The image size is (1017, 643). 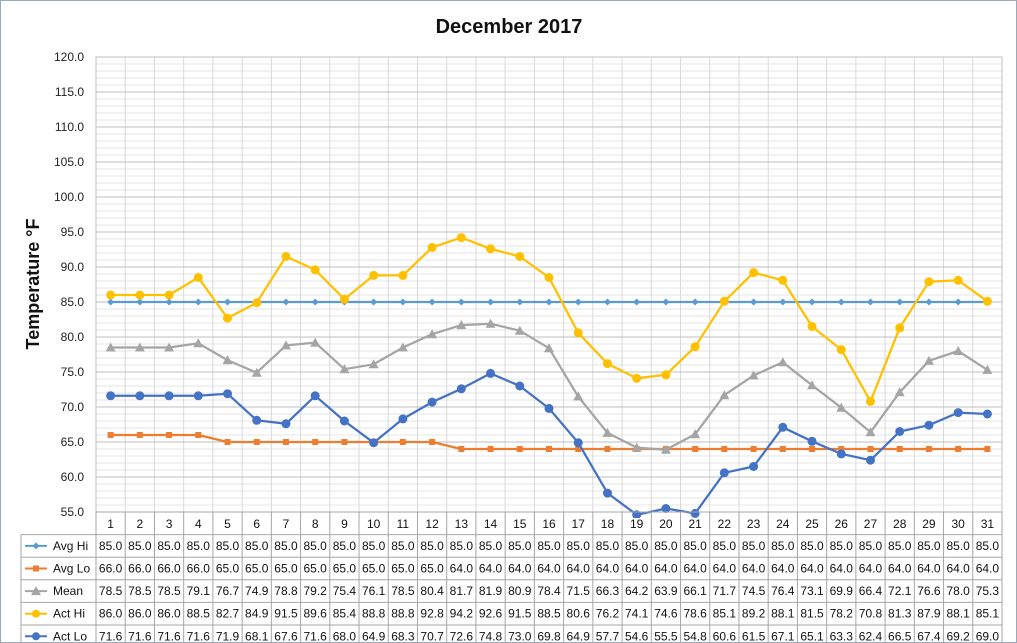 I want to click on legend-key-marker, so click(x=36, y=636).